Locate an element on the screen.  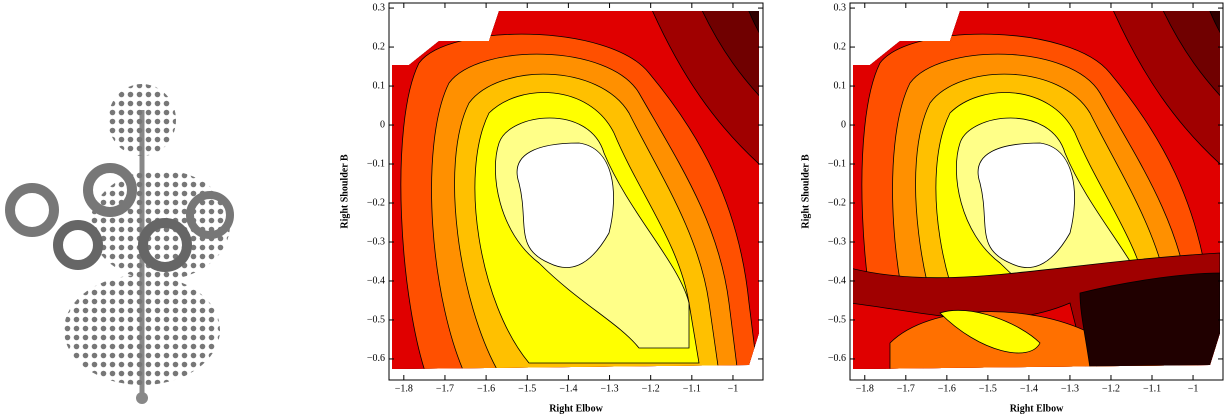
body-model is located at coordinates (119, 244).